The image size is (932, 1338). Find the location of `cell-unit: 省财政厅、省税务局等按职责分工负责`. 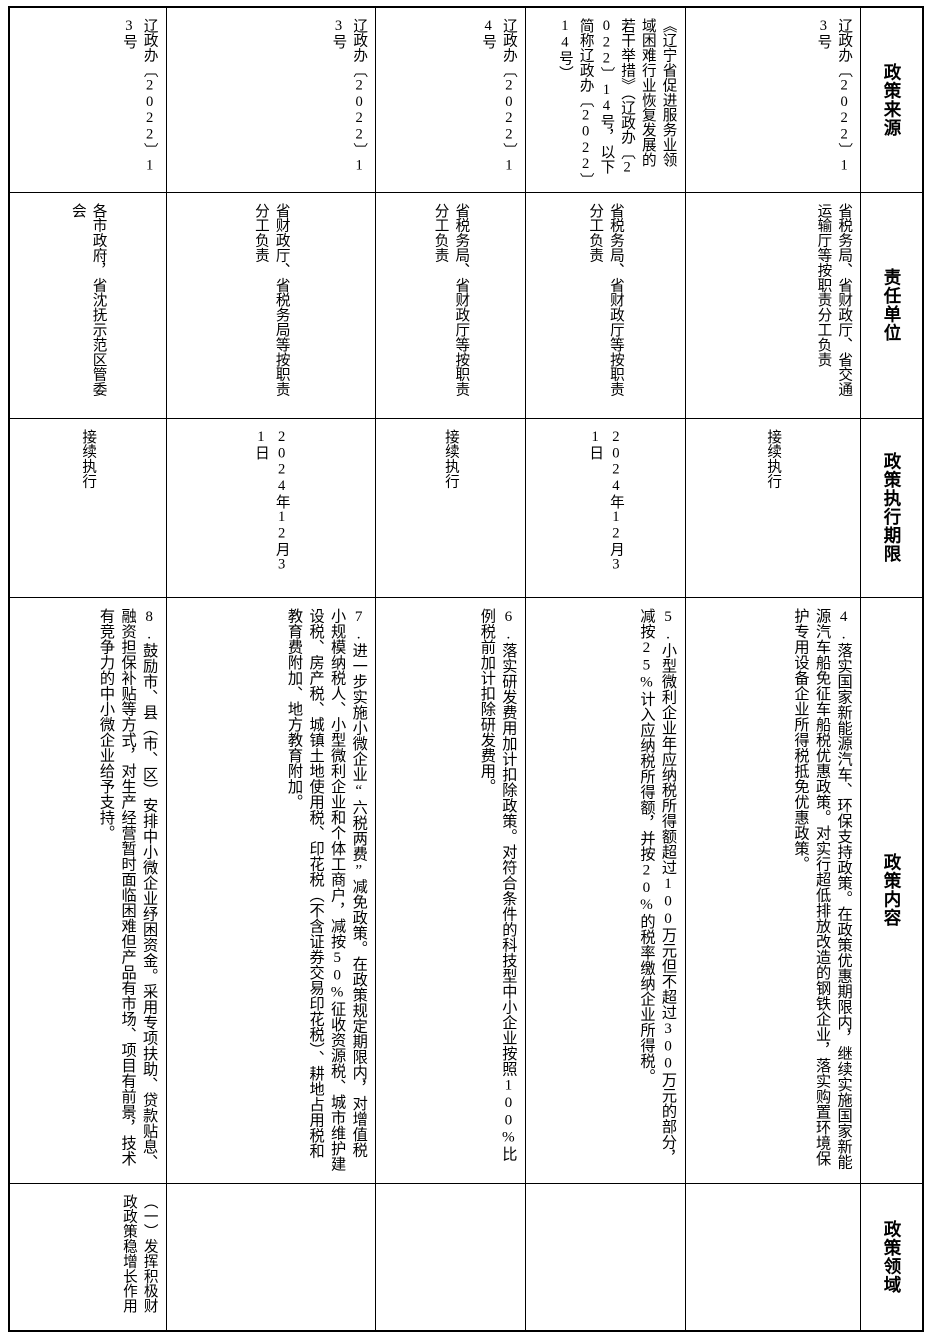

cell-unit: 省财政厅、省税务局等按职责分工负责 is located at coordinates (271, 306).